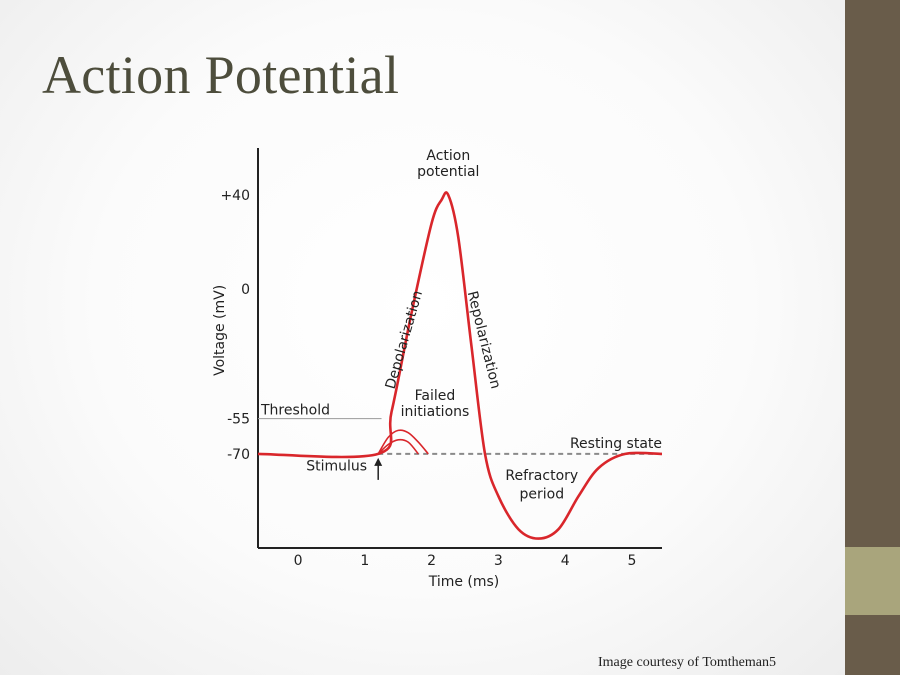  Describe the element at coordinates (435, 412) in the screenshot. I see `annotation-label: initiations` at that location.